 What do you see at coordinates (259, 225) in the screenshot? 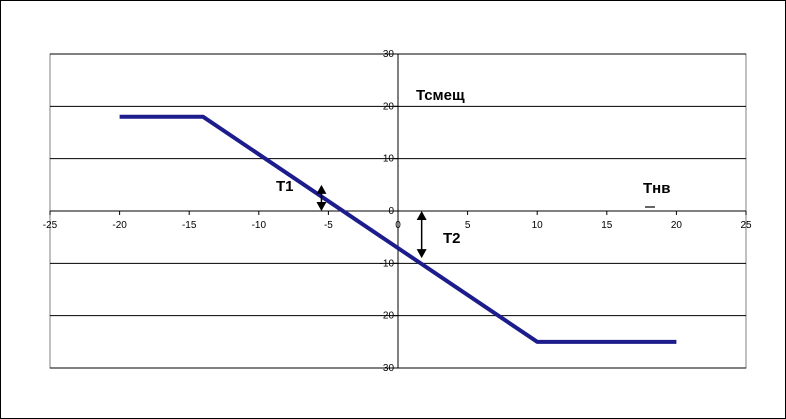
I see `x-tick-label: -10` at bounding box center [259, 225].